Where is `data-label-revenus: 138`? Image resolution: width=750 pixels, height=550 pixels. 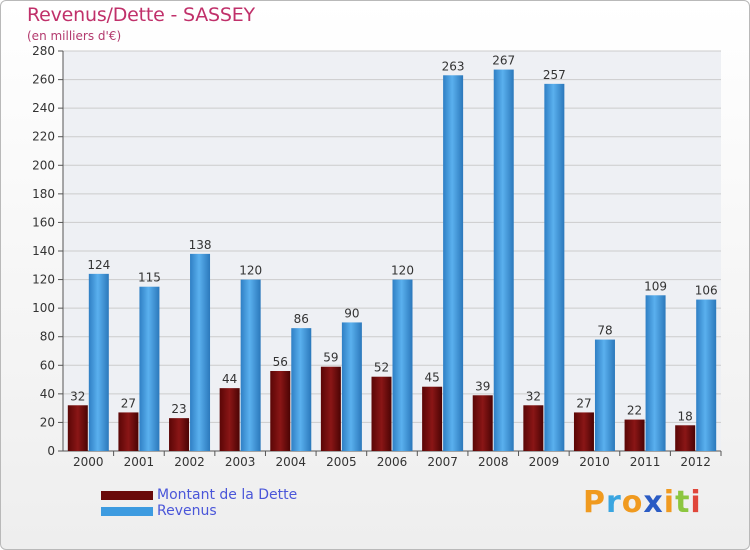
data-label-revenus: 138 is located at coordinates (200, 245).